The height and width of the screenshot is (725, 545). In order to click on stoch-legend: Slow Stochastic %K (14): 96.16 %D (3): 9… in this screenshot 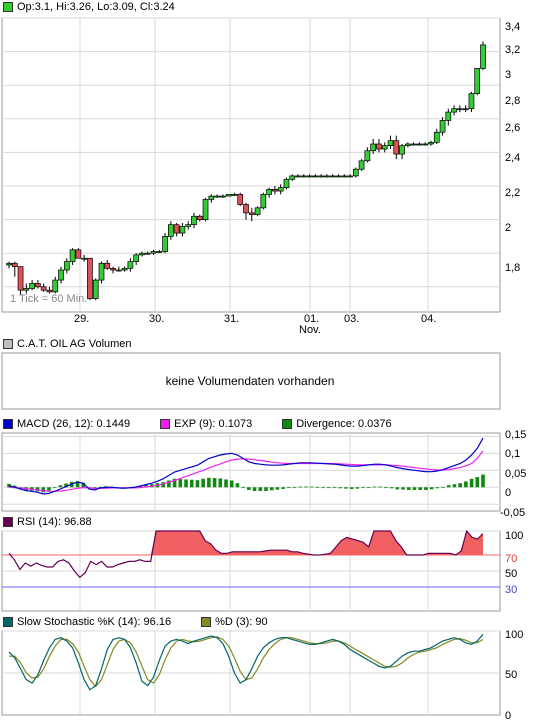, I will do `click(140, 622)`.